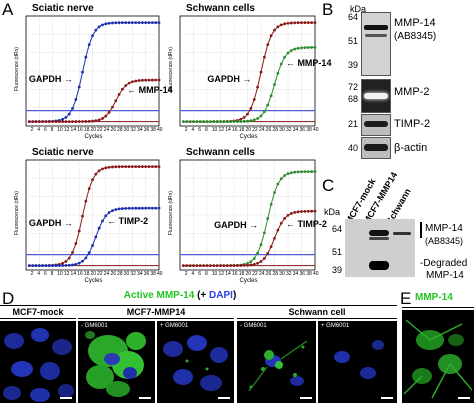 Image resolution: width=474 pixels, height=403 pixels. What do you see at coordinates (262, 130) in the screenshot?
I see `x-tick-label: 24` at bounding box center [262, 130].